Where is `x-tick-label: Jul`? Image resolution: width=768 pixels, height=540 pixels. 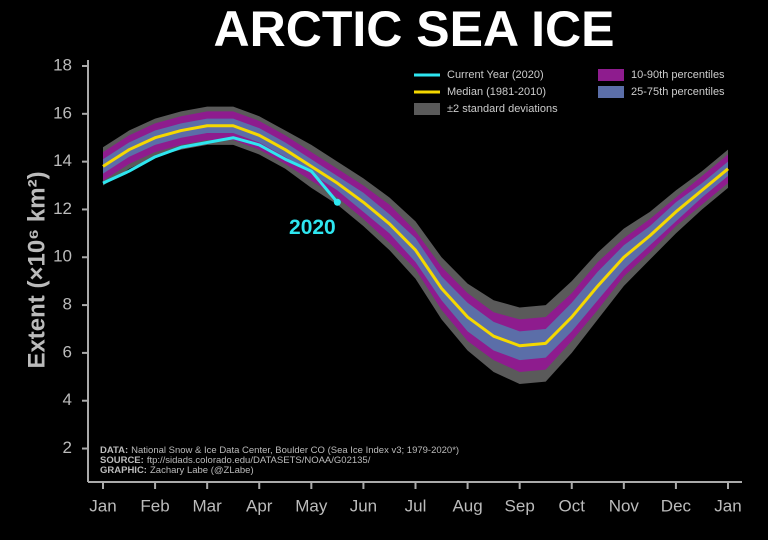
x-tick-label: Jul is located at coordinates (416, 505).